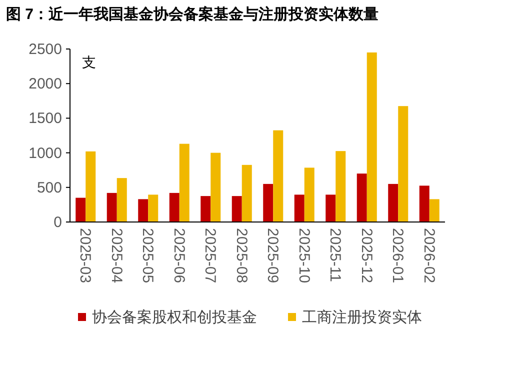 The width and height of the screenshot is (507, 376). I want to click on x-tick-label: 2025-03, so click(85, 256).